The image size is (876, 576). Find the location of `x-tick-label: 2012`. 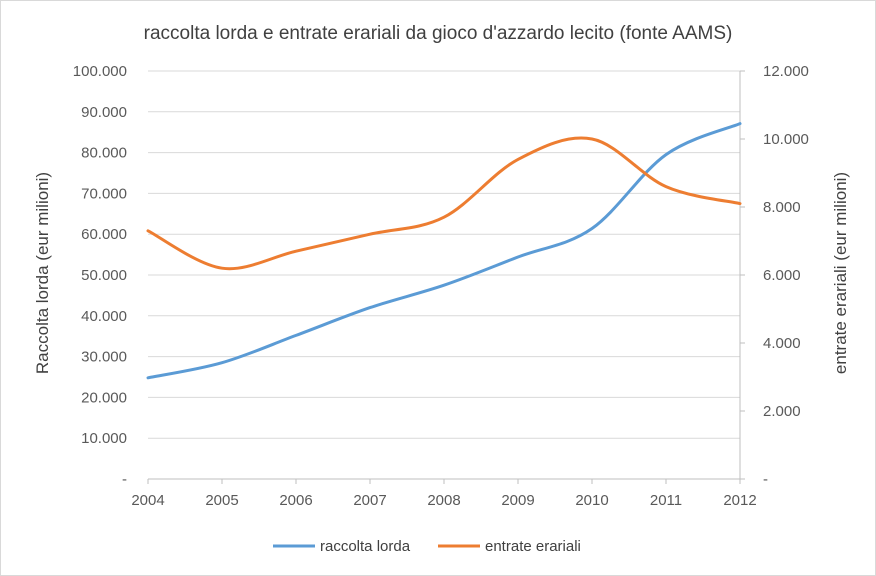

x-tick-label: 2012 is located at coordinates (739, 500).